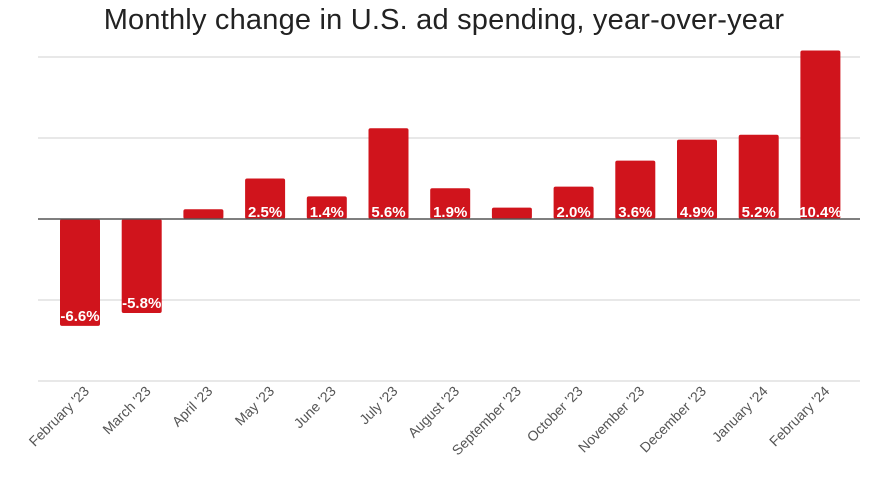  I want to click on bar-data-label: 5.2%, so click(759, 212).